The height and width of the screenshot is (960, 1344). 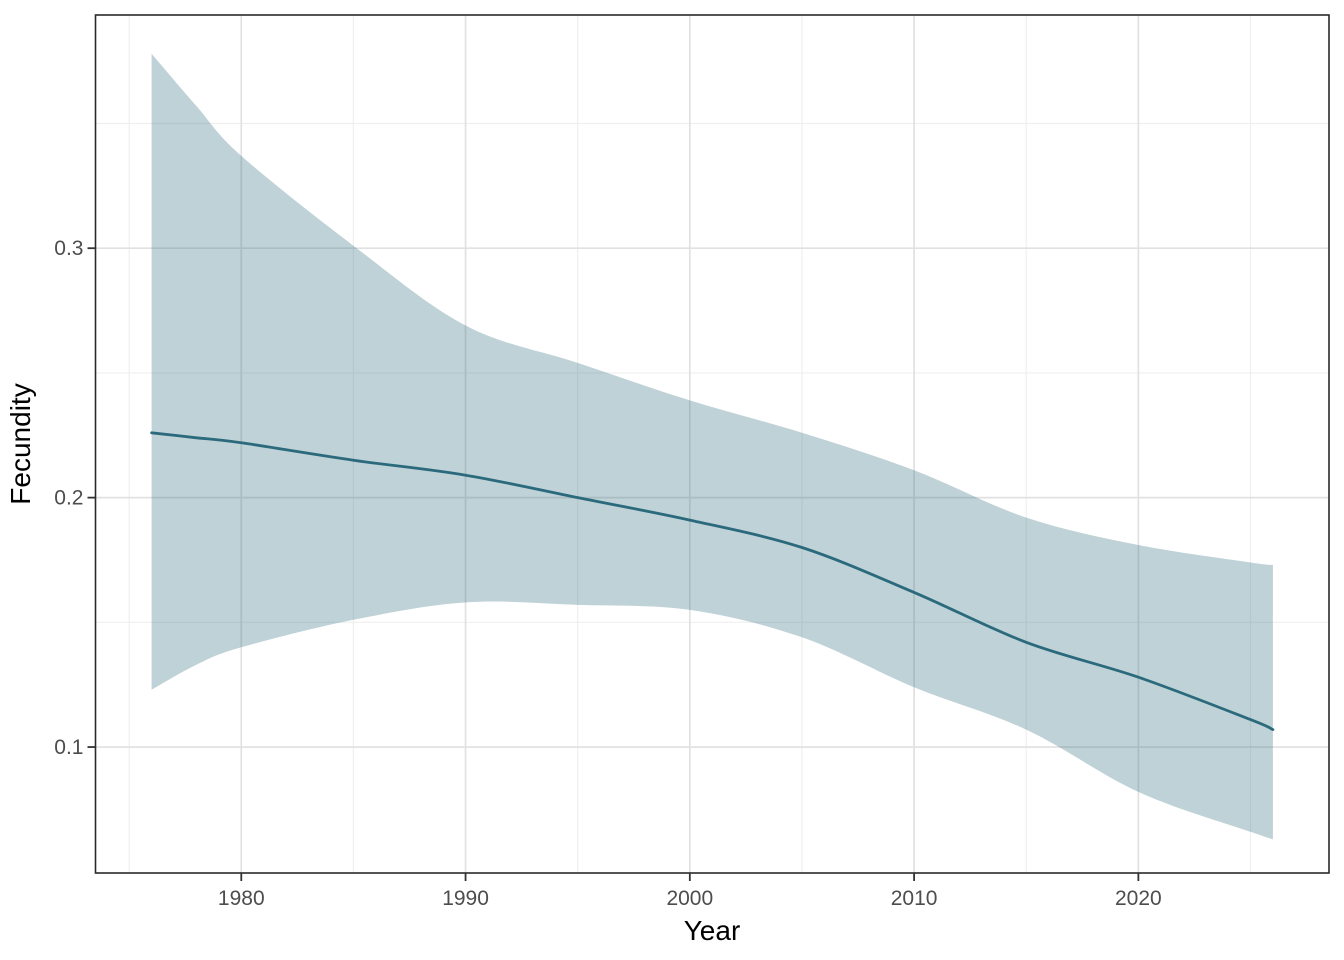 What do you see at coordinates (68, 498) in the screenshot?
I see `y-tick-label-0.2: 0.2` at bounding box center [68, 498].